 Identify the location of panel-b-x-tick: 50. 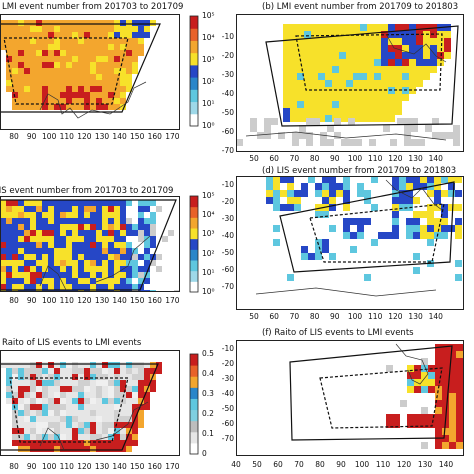
(254, 158).